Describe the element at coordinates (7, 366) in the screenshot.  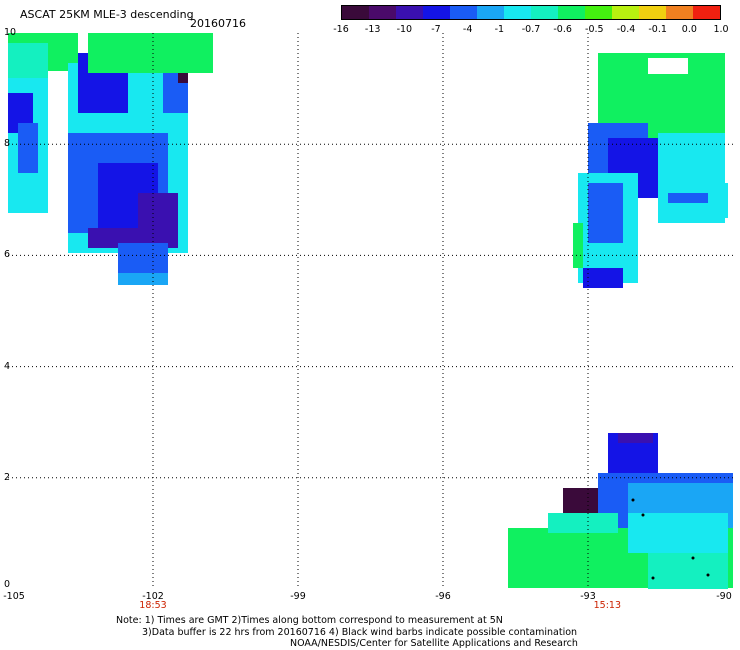
I see `latitude-label: 4` at that location.